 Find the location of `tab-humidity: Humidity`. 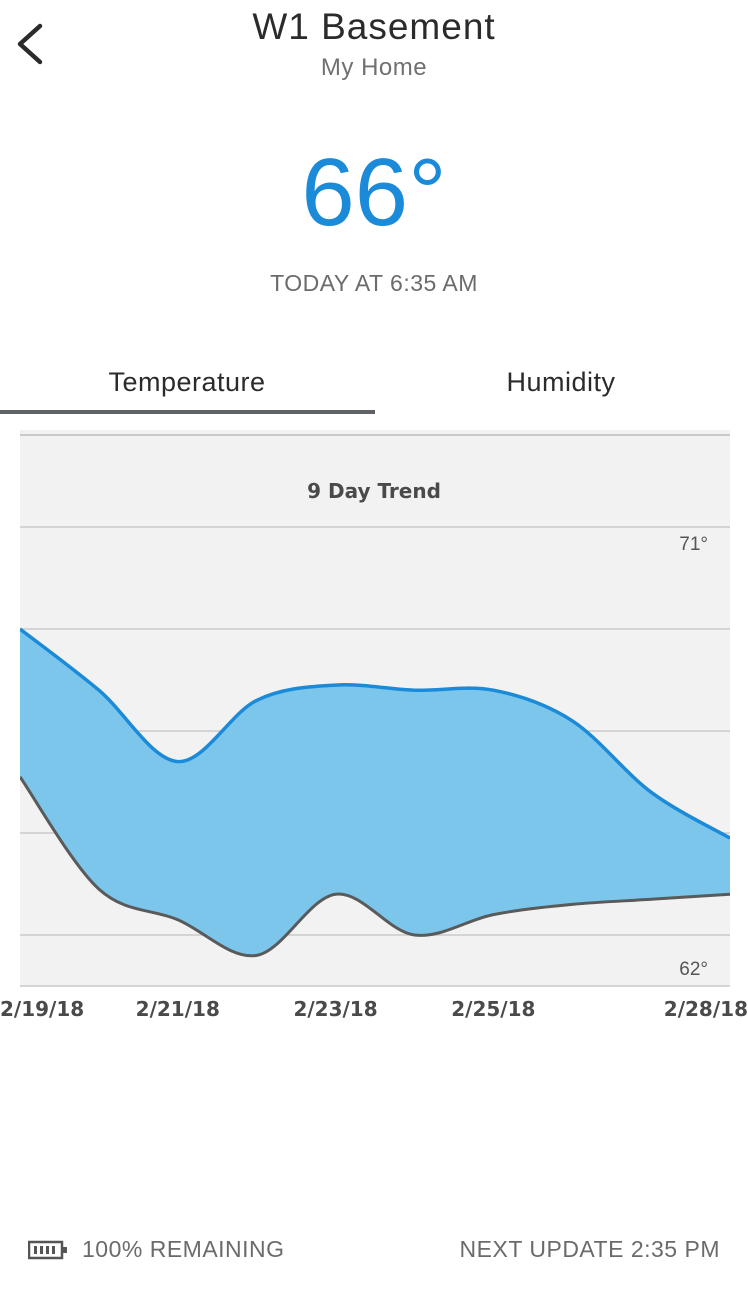

tab-humidity: Humidity is located at coordinates (561, 382).